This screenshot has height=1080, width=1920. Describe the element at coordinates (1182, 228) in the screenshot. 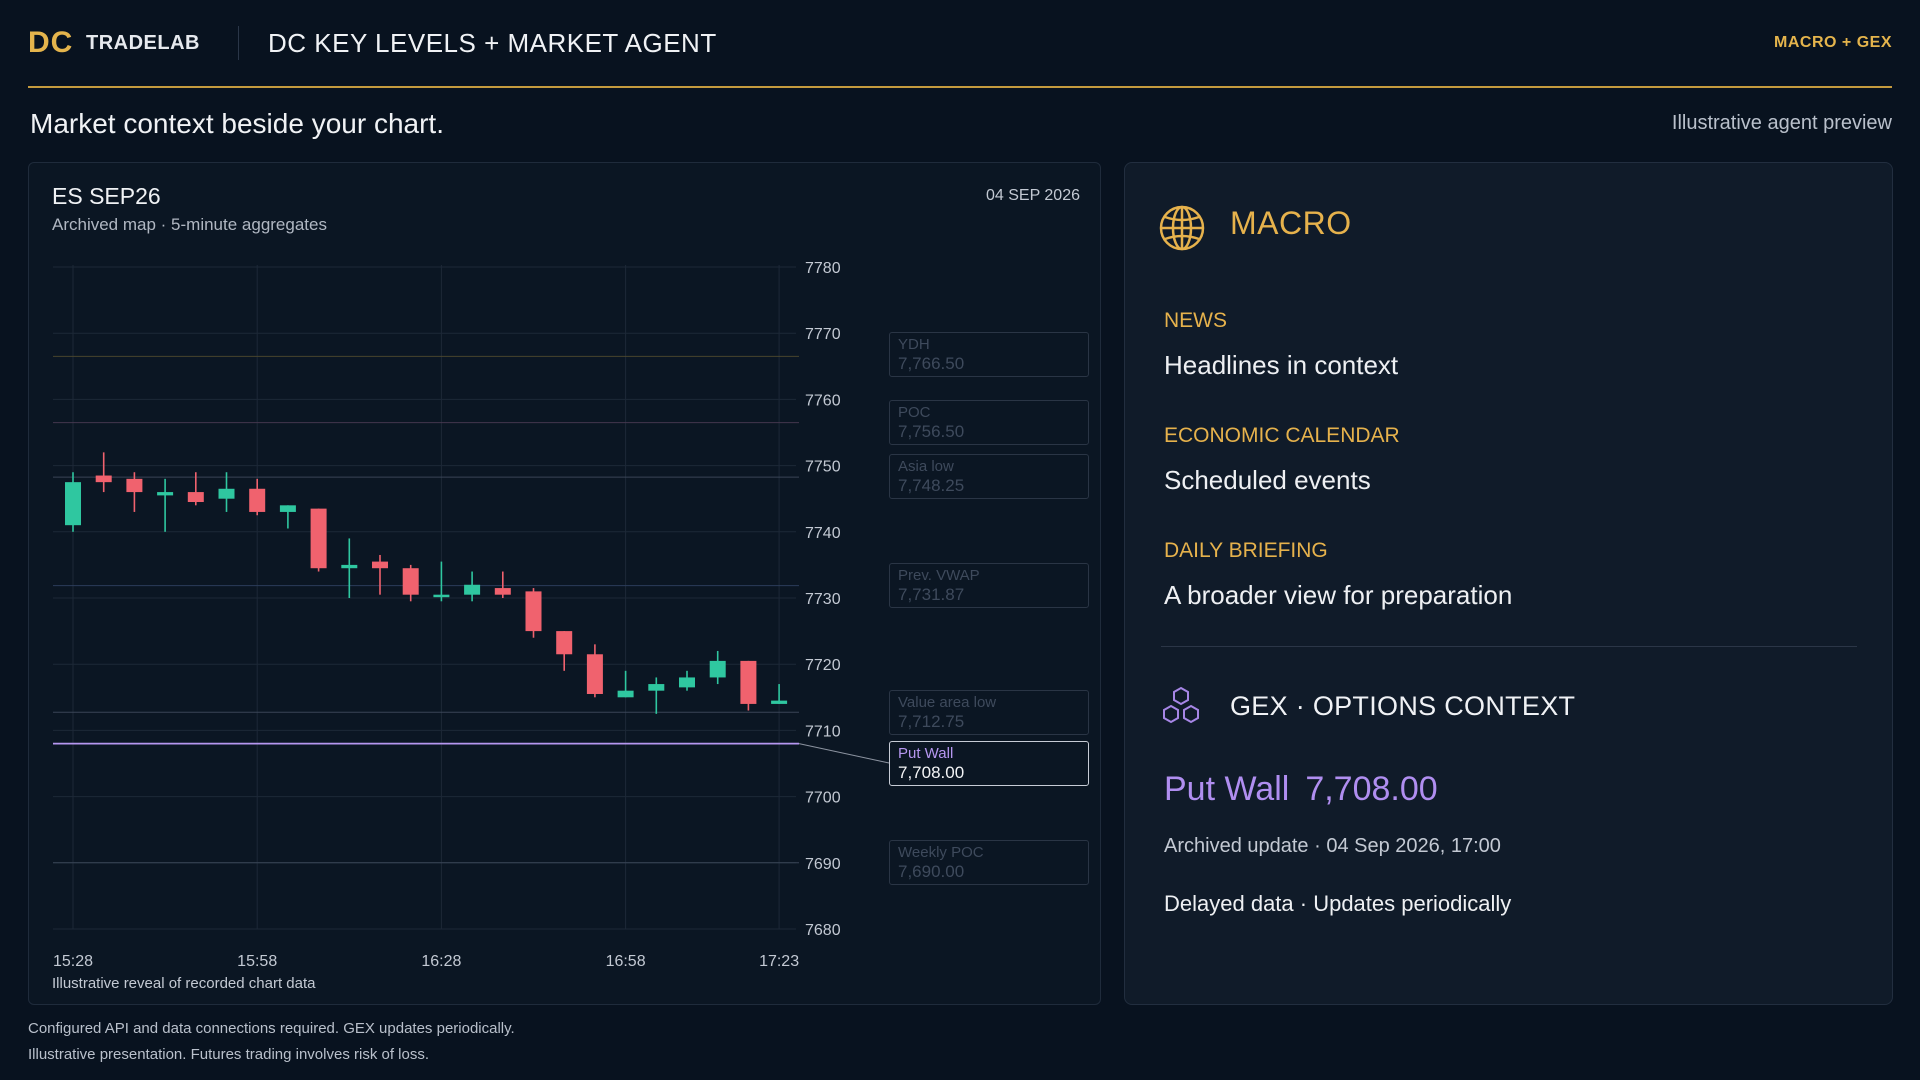

I see `globe-icon` at that location.